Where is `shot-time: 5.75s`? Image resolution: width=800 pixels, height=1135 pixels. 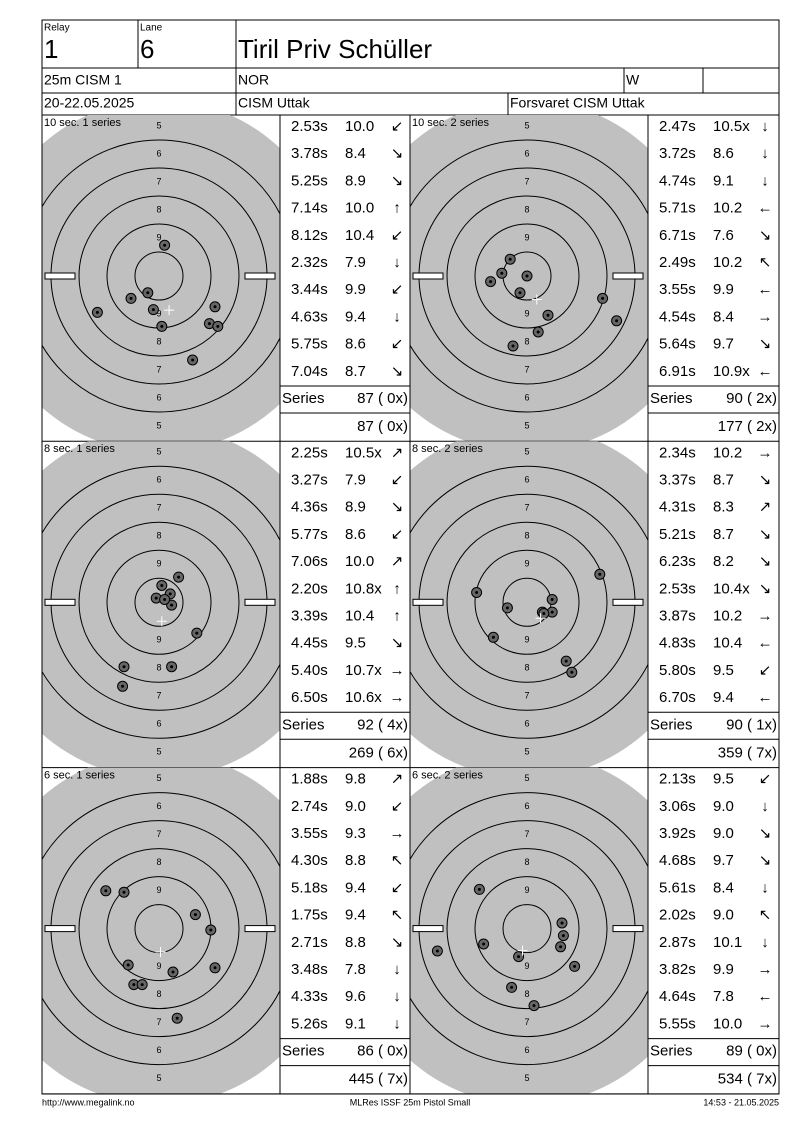 shot-time: 5.75s is located at coordinates (309, 344).